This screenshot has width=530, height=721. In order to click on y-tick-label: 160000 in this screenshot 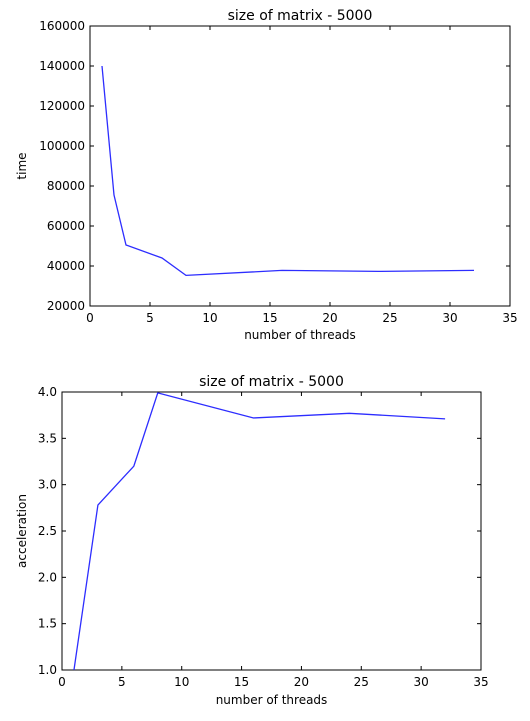, I will do `click(62, 26)`.